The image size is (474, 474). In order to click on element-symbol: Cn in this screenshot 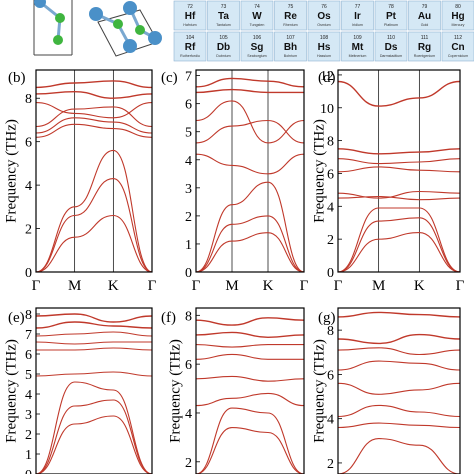, I will do `click(457, 47)`.